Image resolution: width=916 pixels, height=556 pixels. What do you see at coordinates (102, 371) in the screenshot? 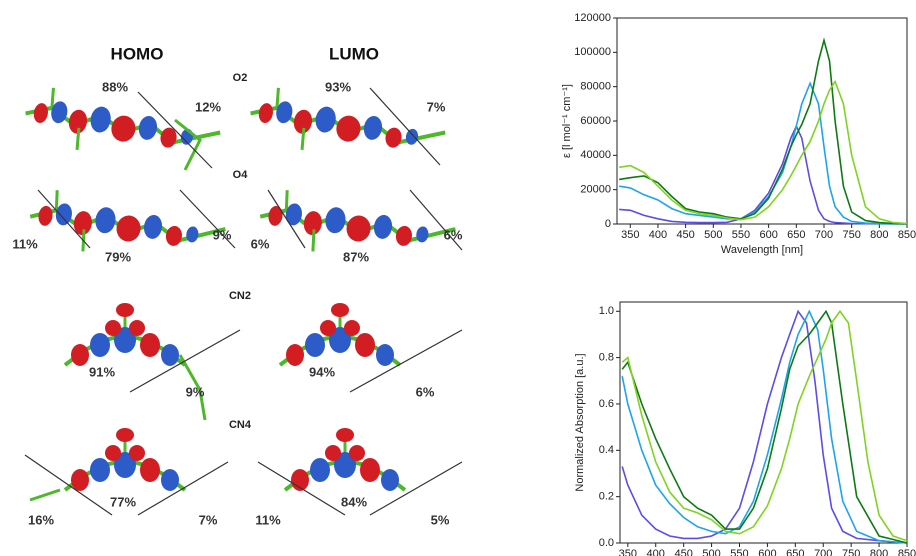
I see `percent: 91%` at bounding box center [102, 371].